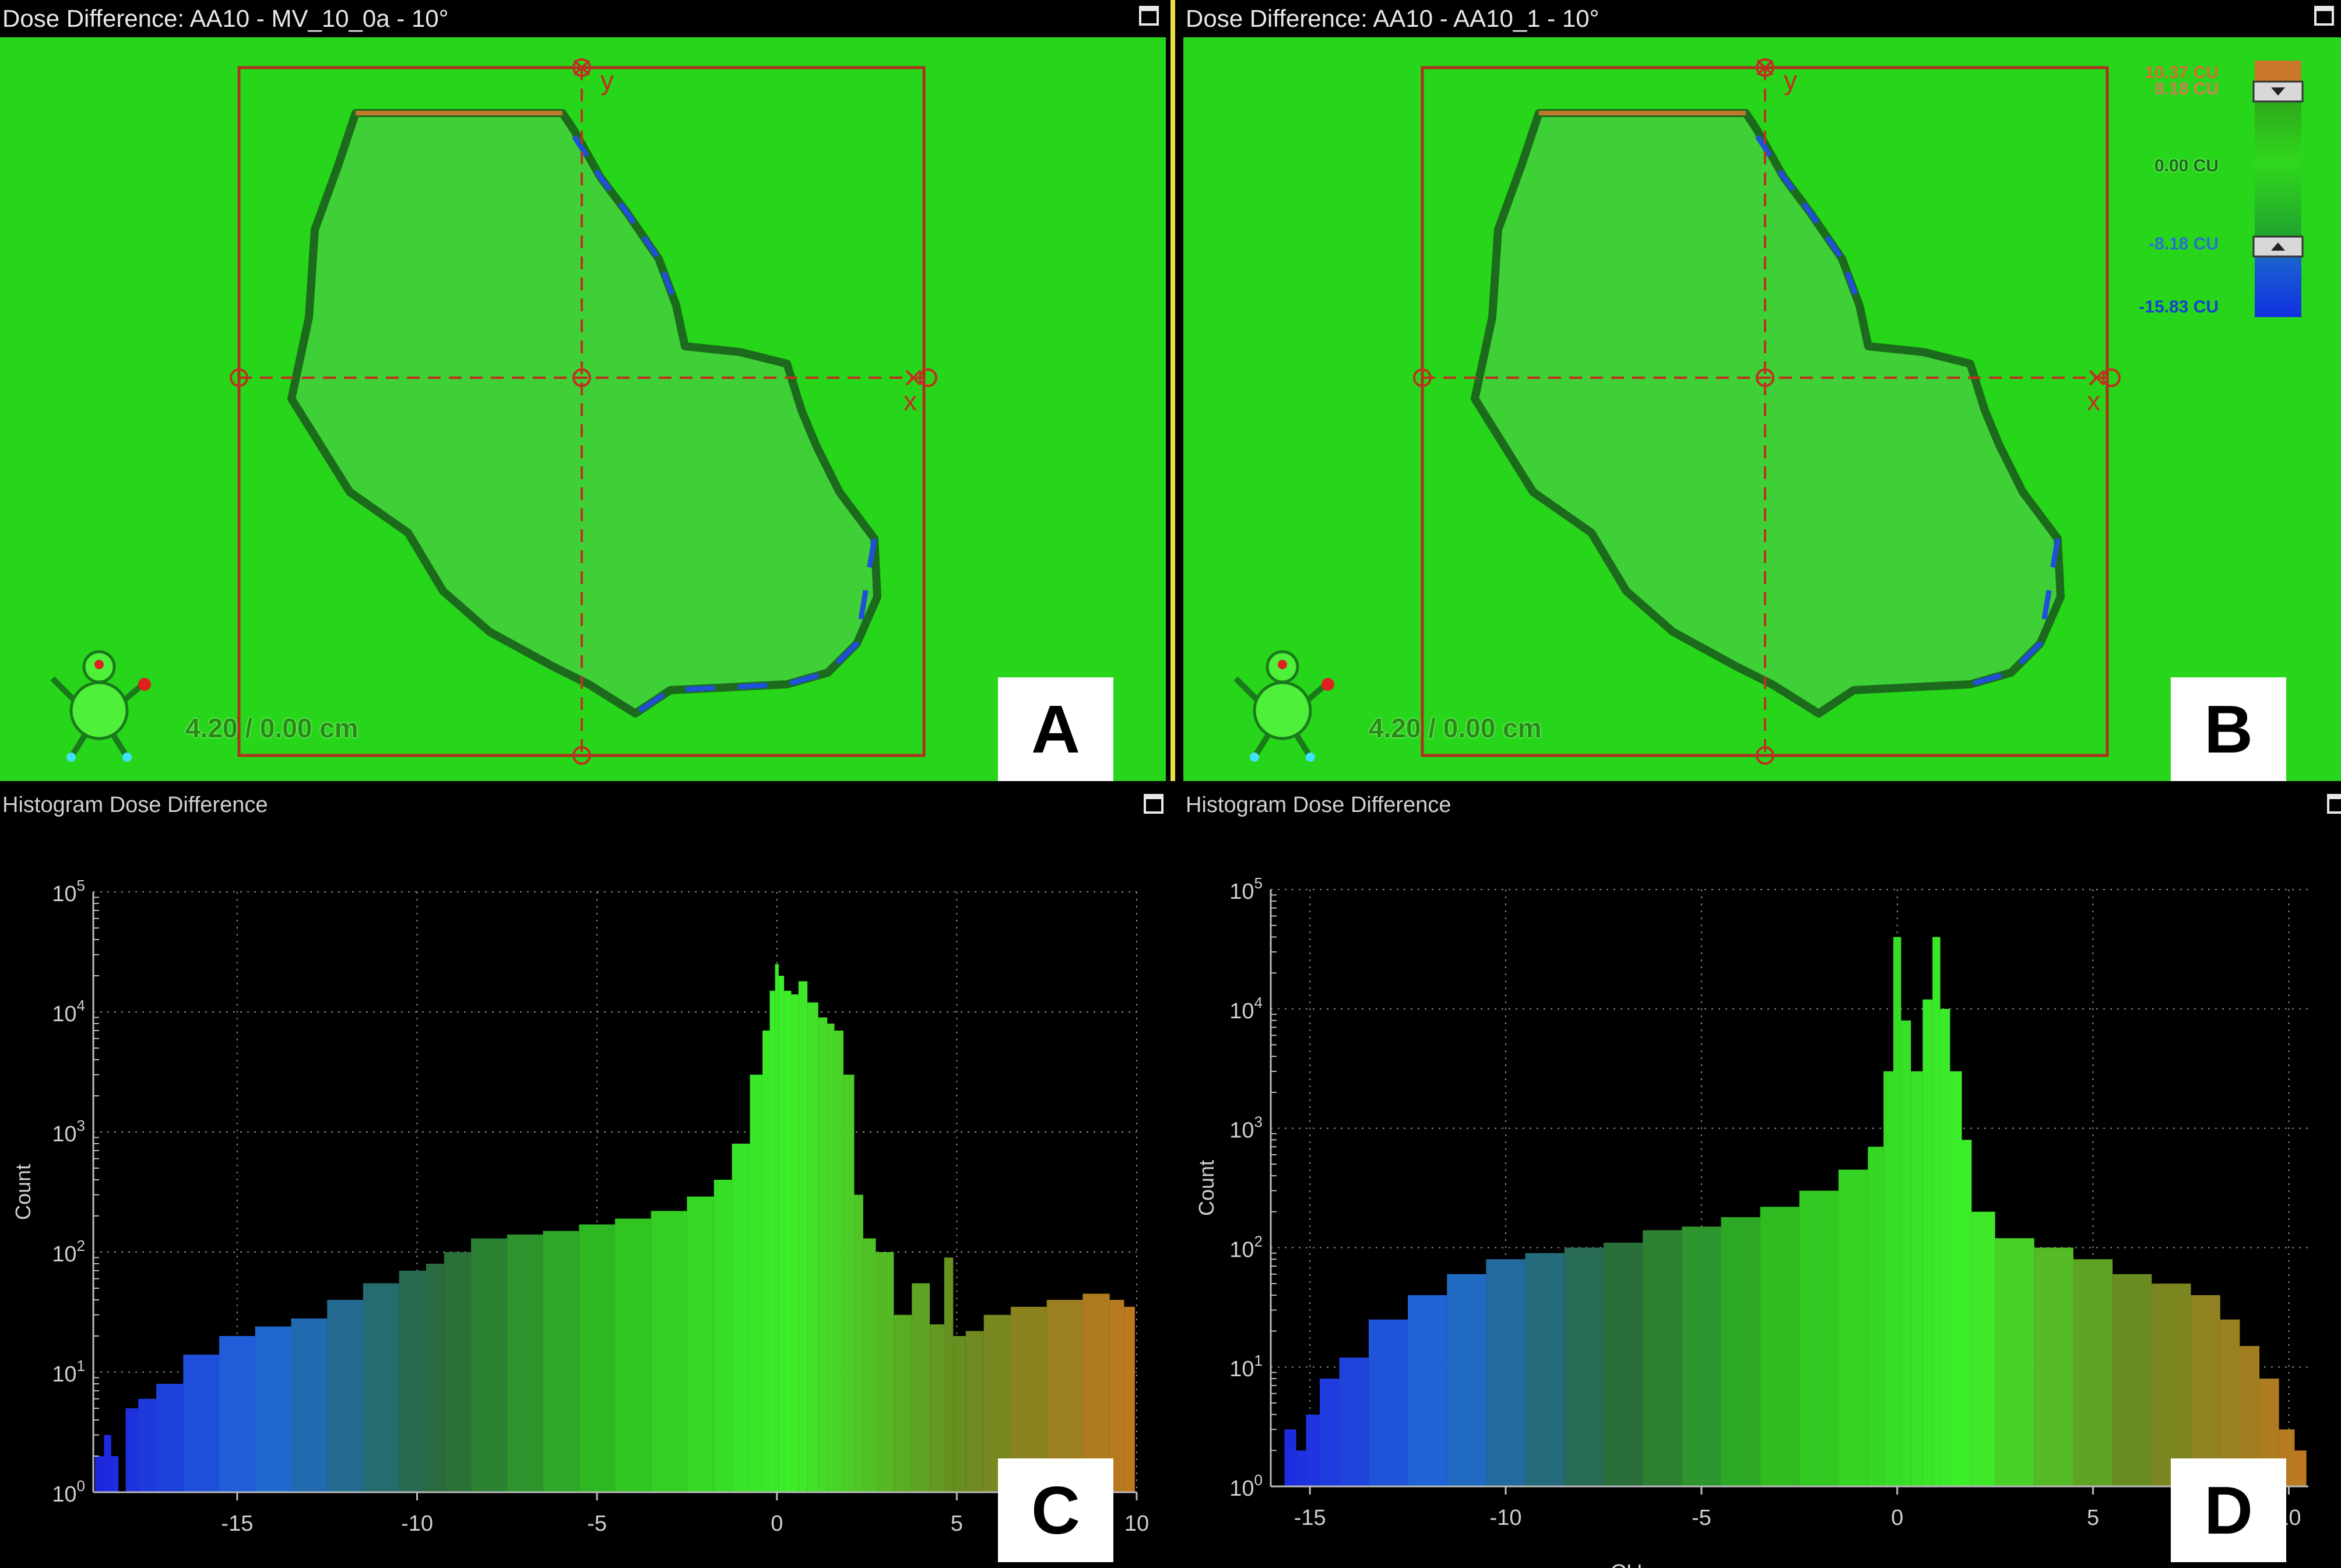 This screenshot has height=1568, width=2341. I want to click on bottom-cold-edge, so click(755, 627).